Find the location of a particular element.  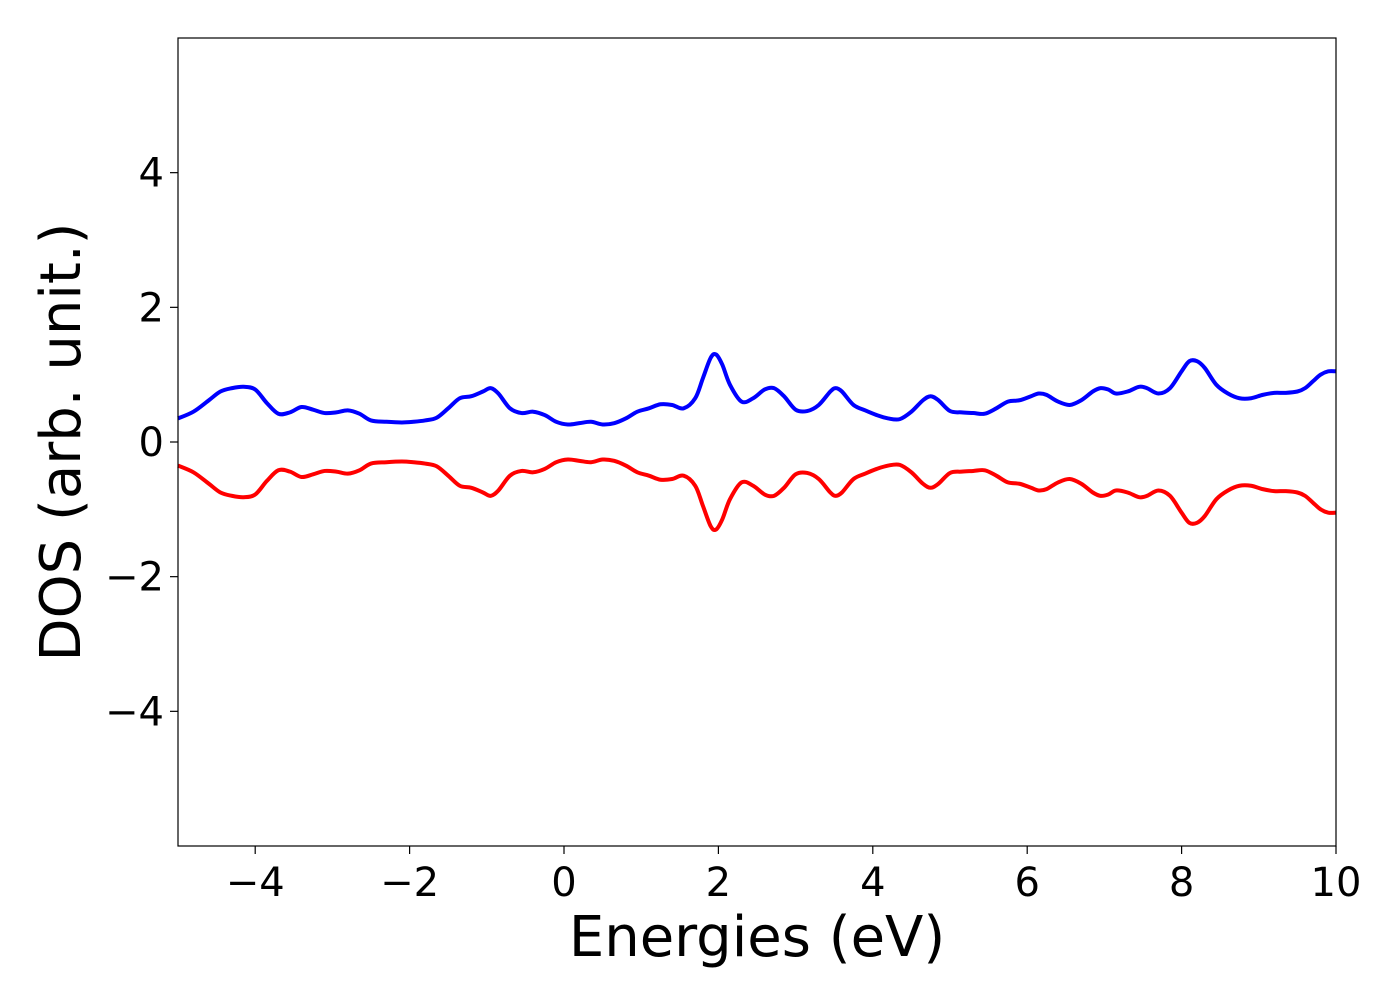

series-line-spin-up is located at coordinates (757, 389).